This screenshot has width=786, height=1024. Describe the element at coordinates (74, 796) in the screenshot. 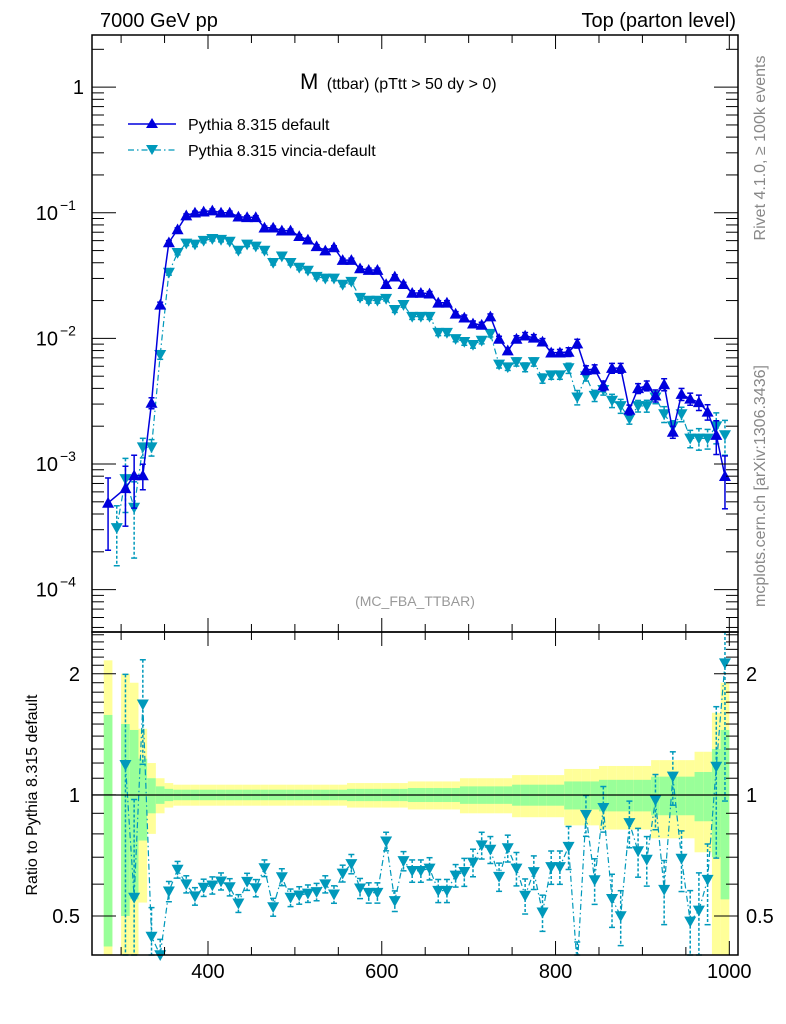

I see `ratio-tick-label-left: 1` at that location.